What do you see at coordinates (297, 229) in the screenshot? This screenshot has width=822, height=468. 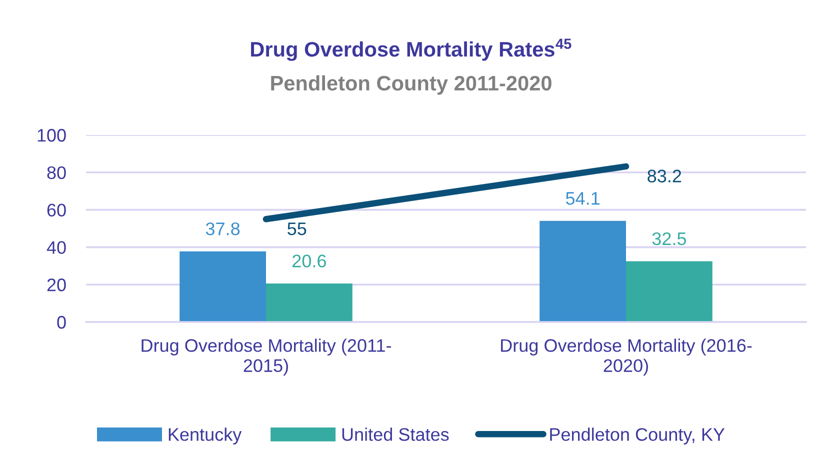 I see `data-label: 55` at bounding box center [297, 229].